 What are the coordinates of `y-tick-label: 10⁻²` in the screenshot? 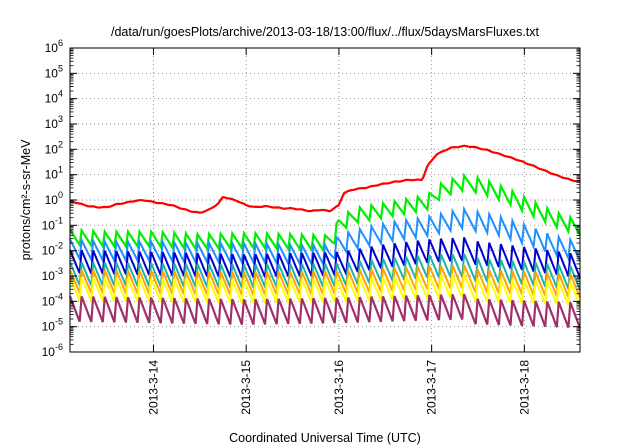 It's located at (52, 249).